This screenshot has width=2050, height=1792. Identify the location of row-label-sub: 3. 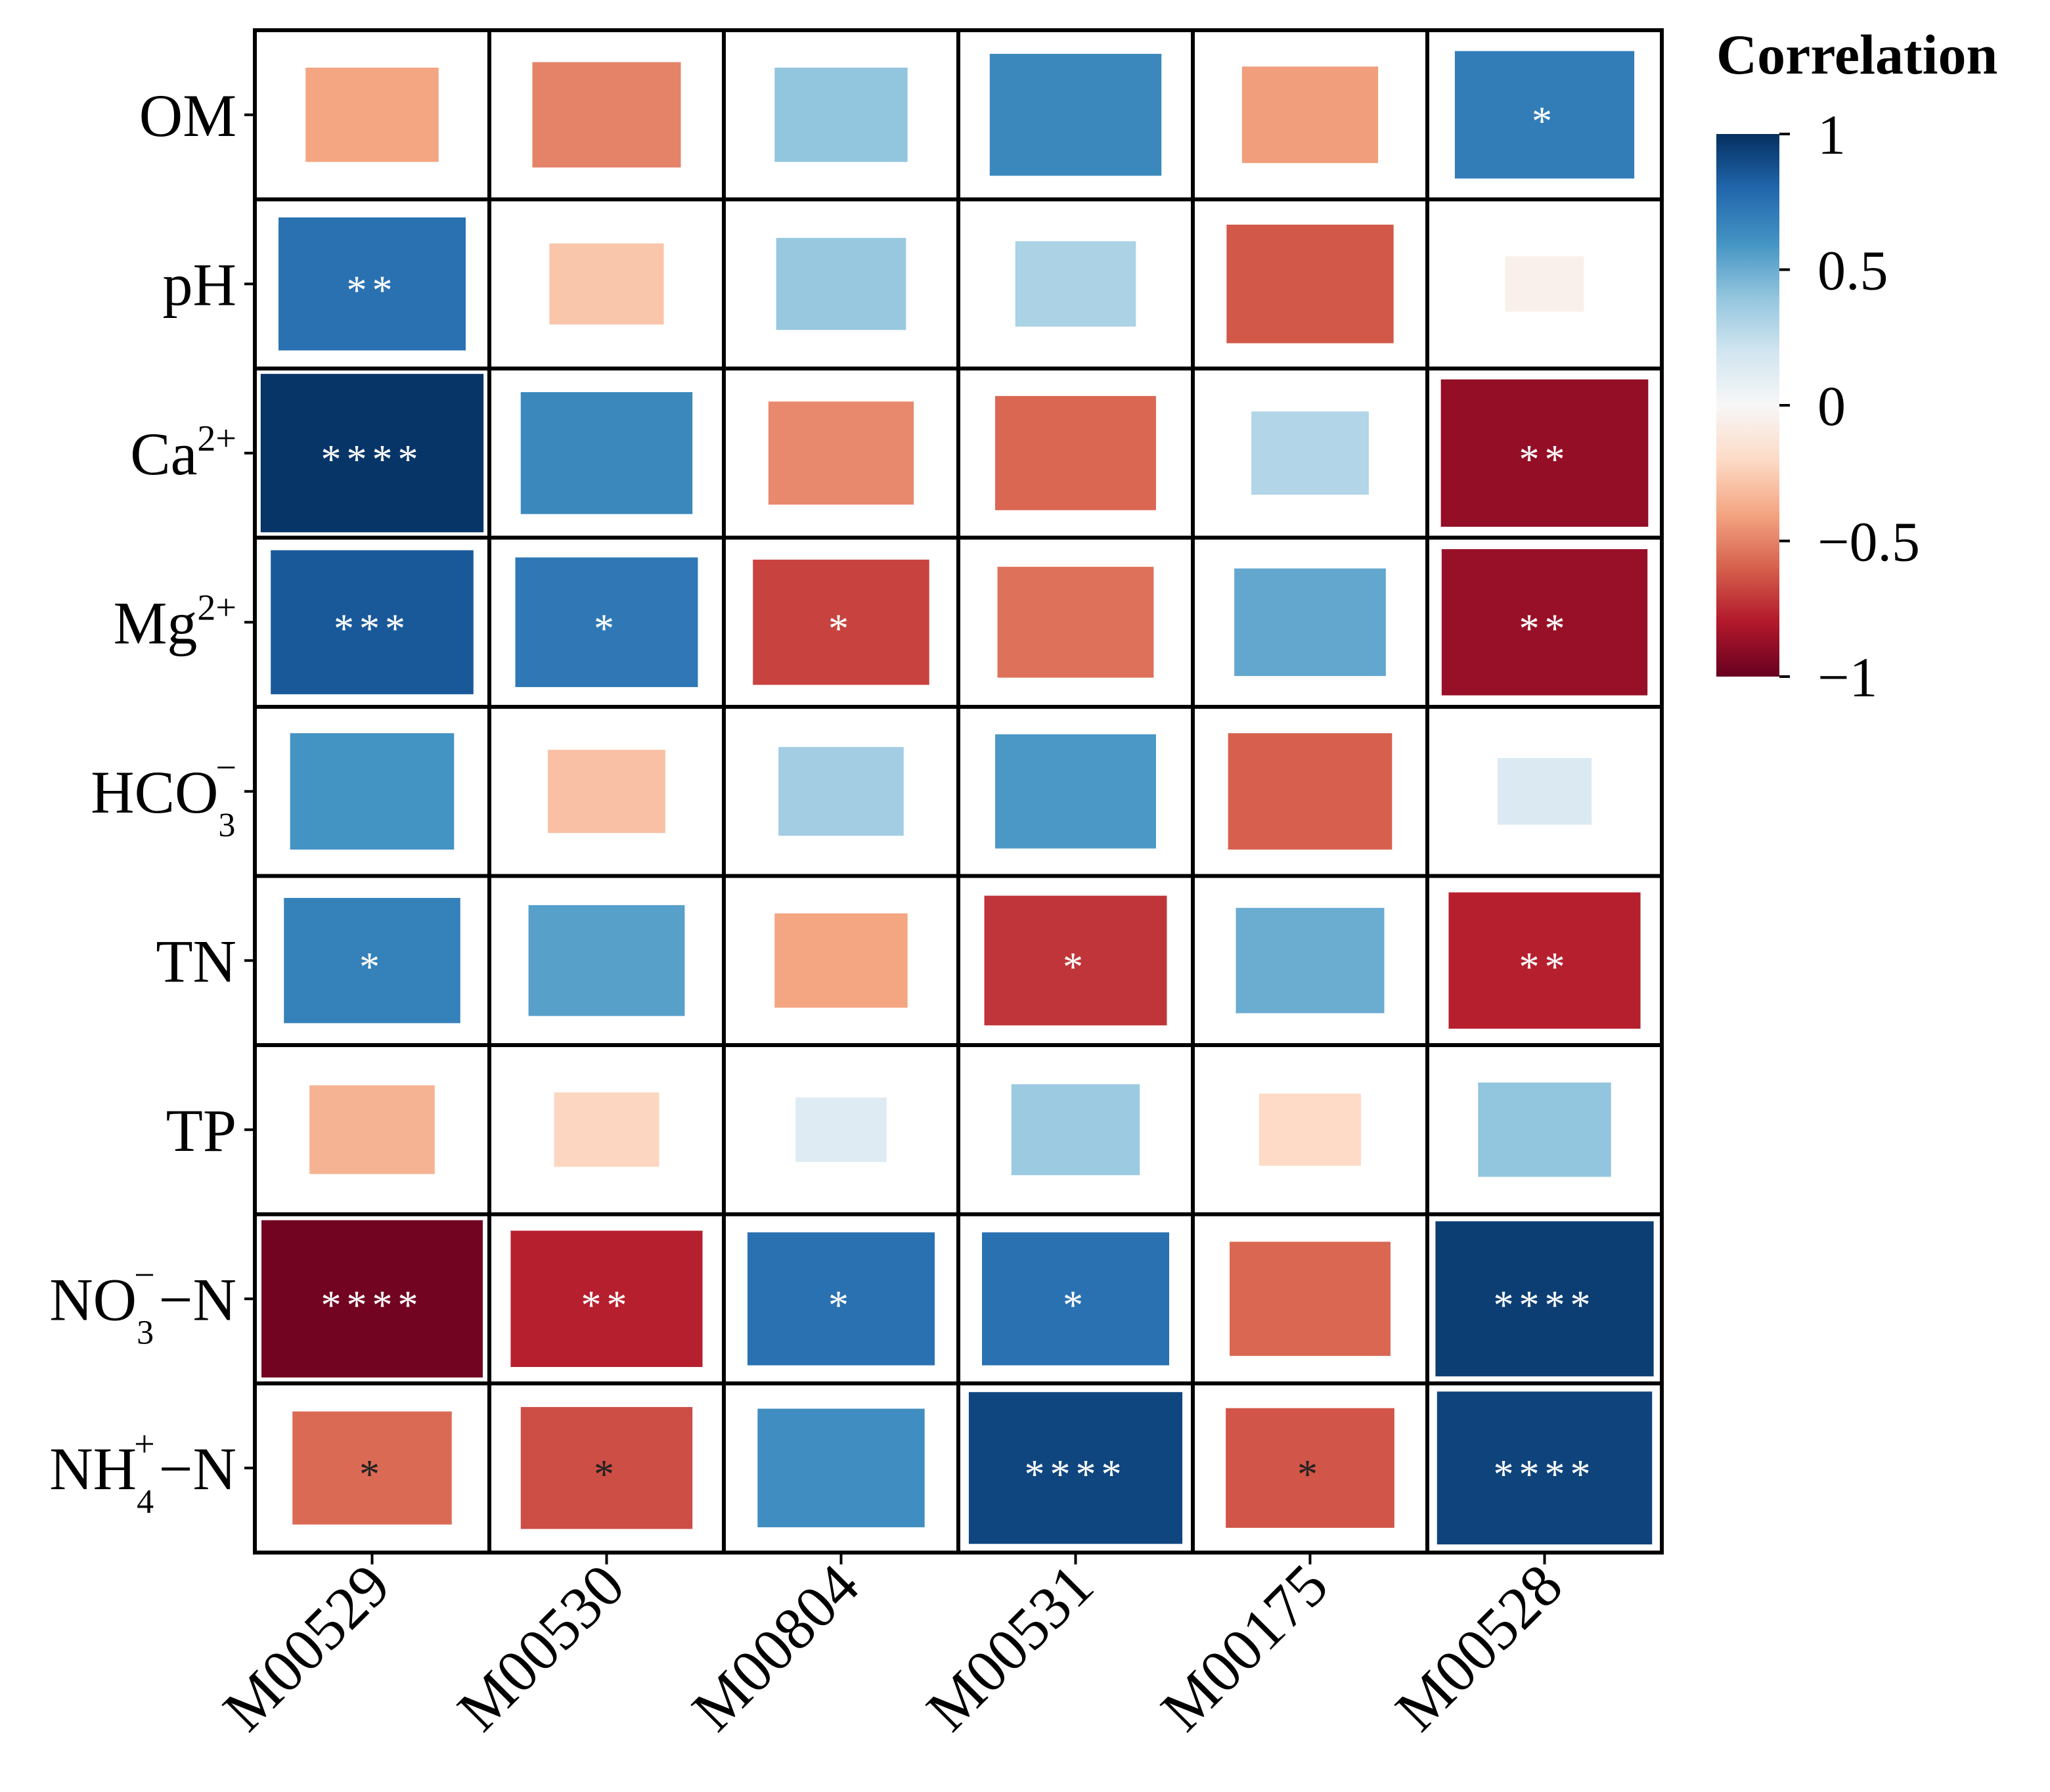
(226, 825).